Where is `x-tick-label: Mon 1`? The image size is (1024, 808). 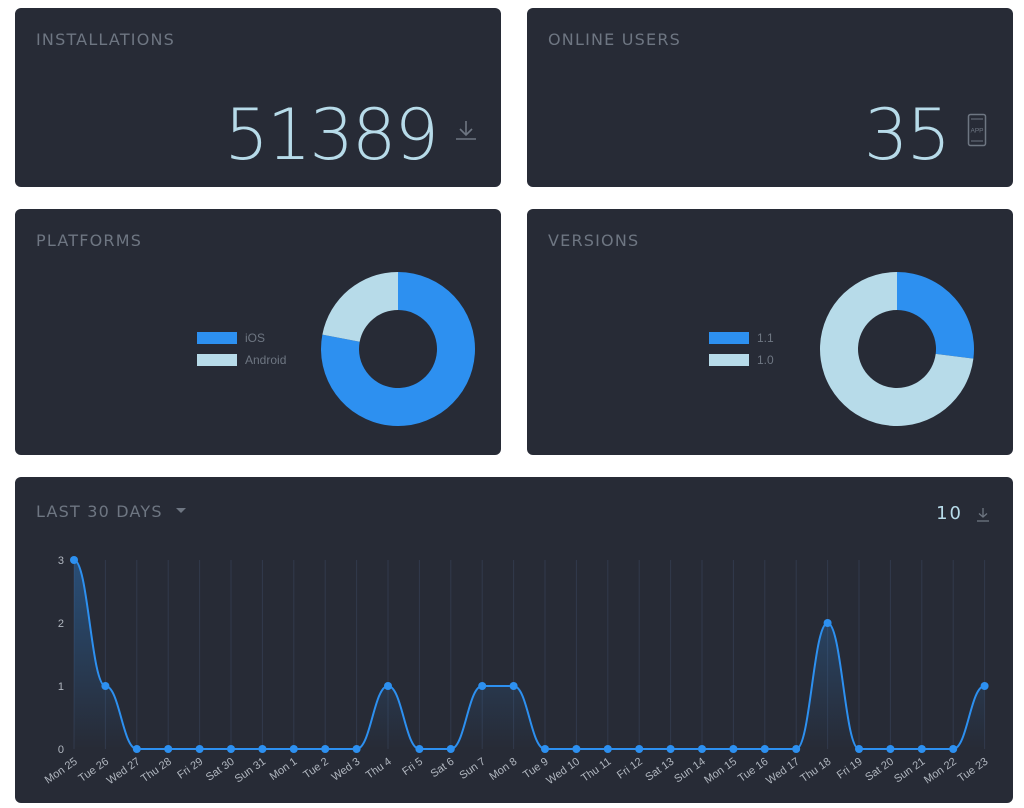
x-tick-label: Mon 1 is located at coordinates (284, 769).